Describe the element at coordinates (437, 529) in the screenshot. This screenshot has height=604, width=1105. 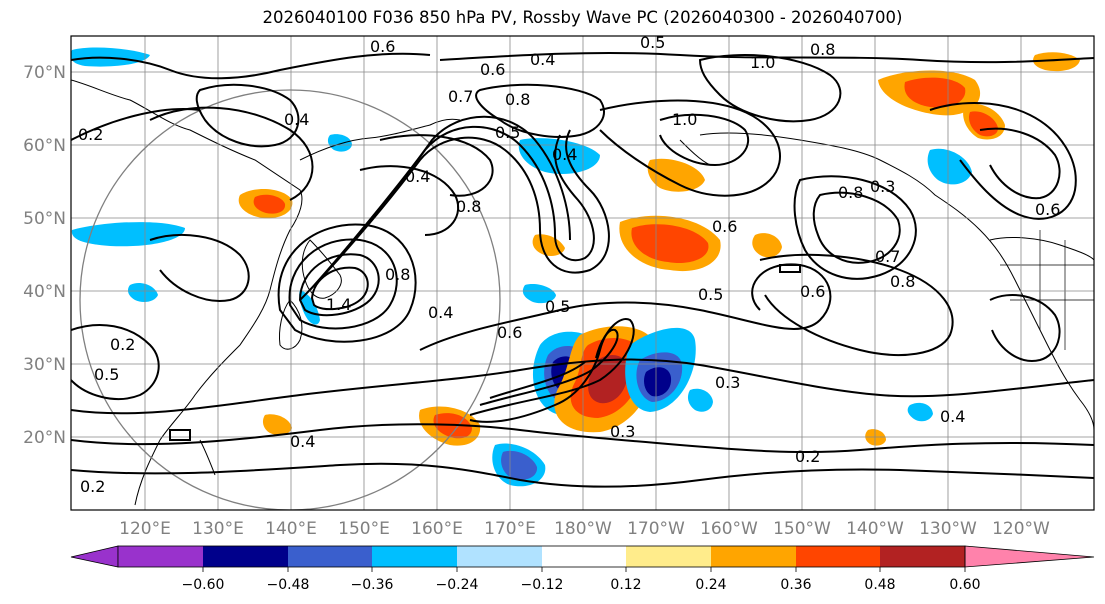
I see `lon-label: 160°E` at that location.